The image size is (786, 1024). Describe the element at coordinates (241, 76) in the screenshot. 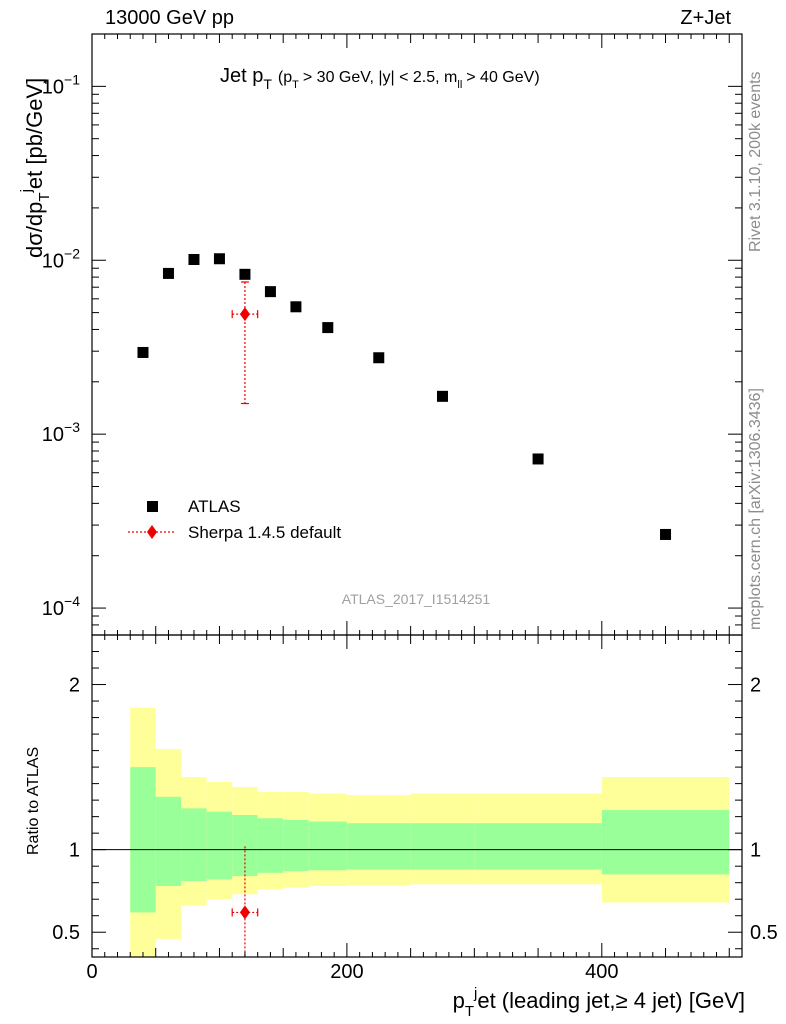

I see `plot-title-main: Jet p` at that location.